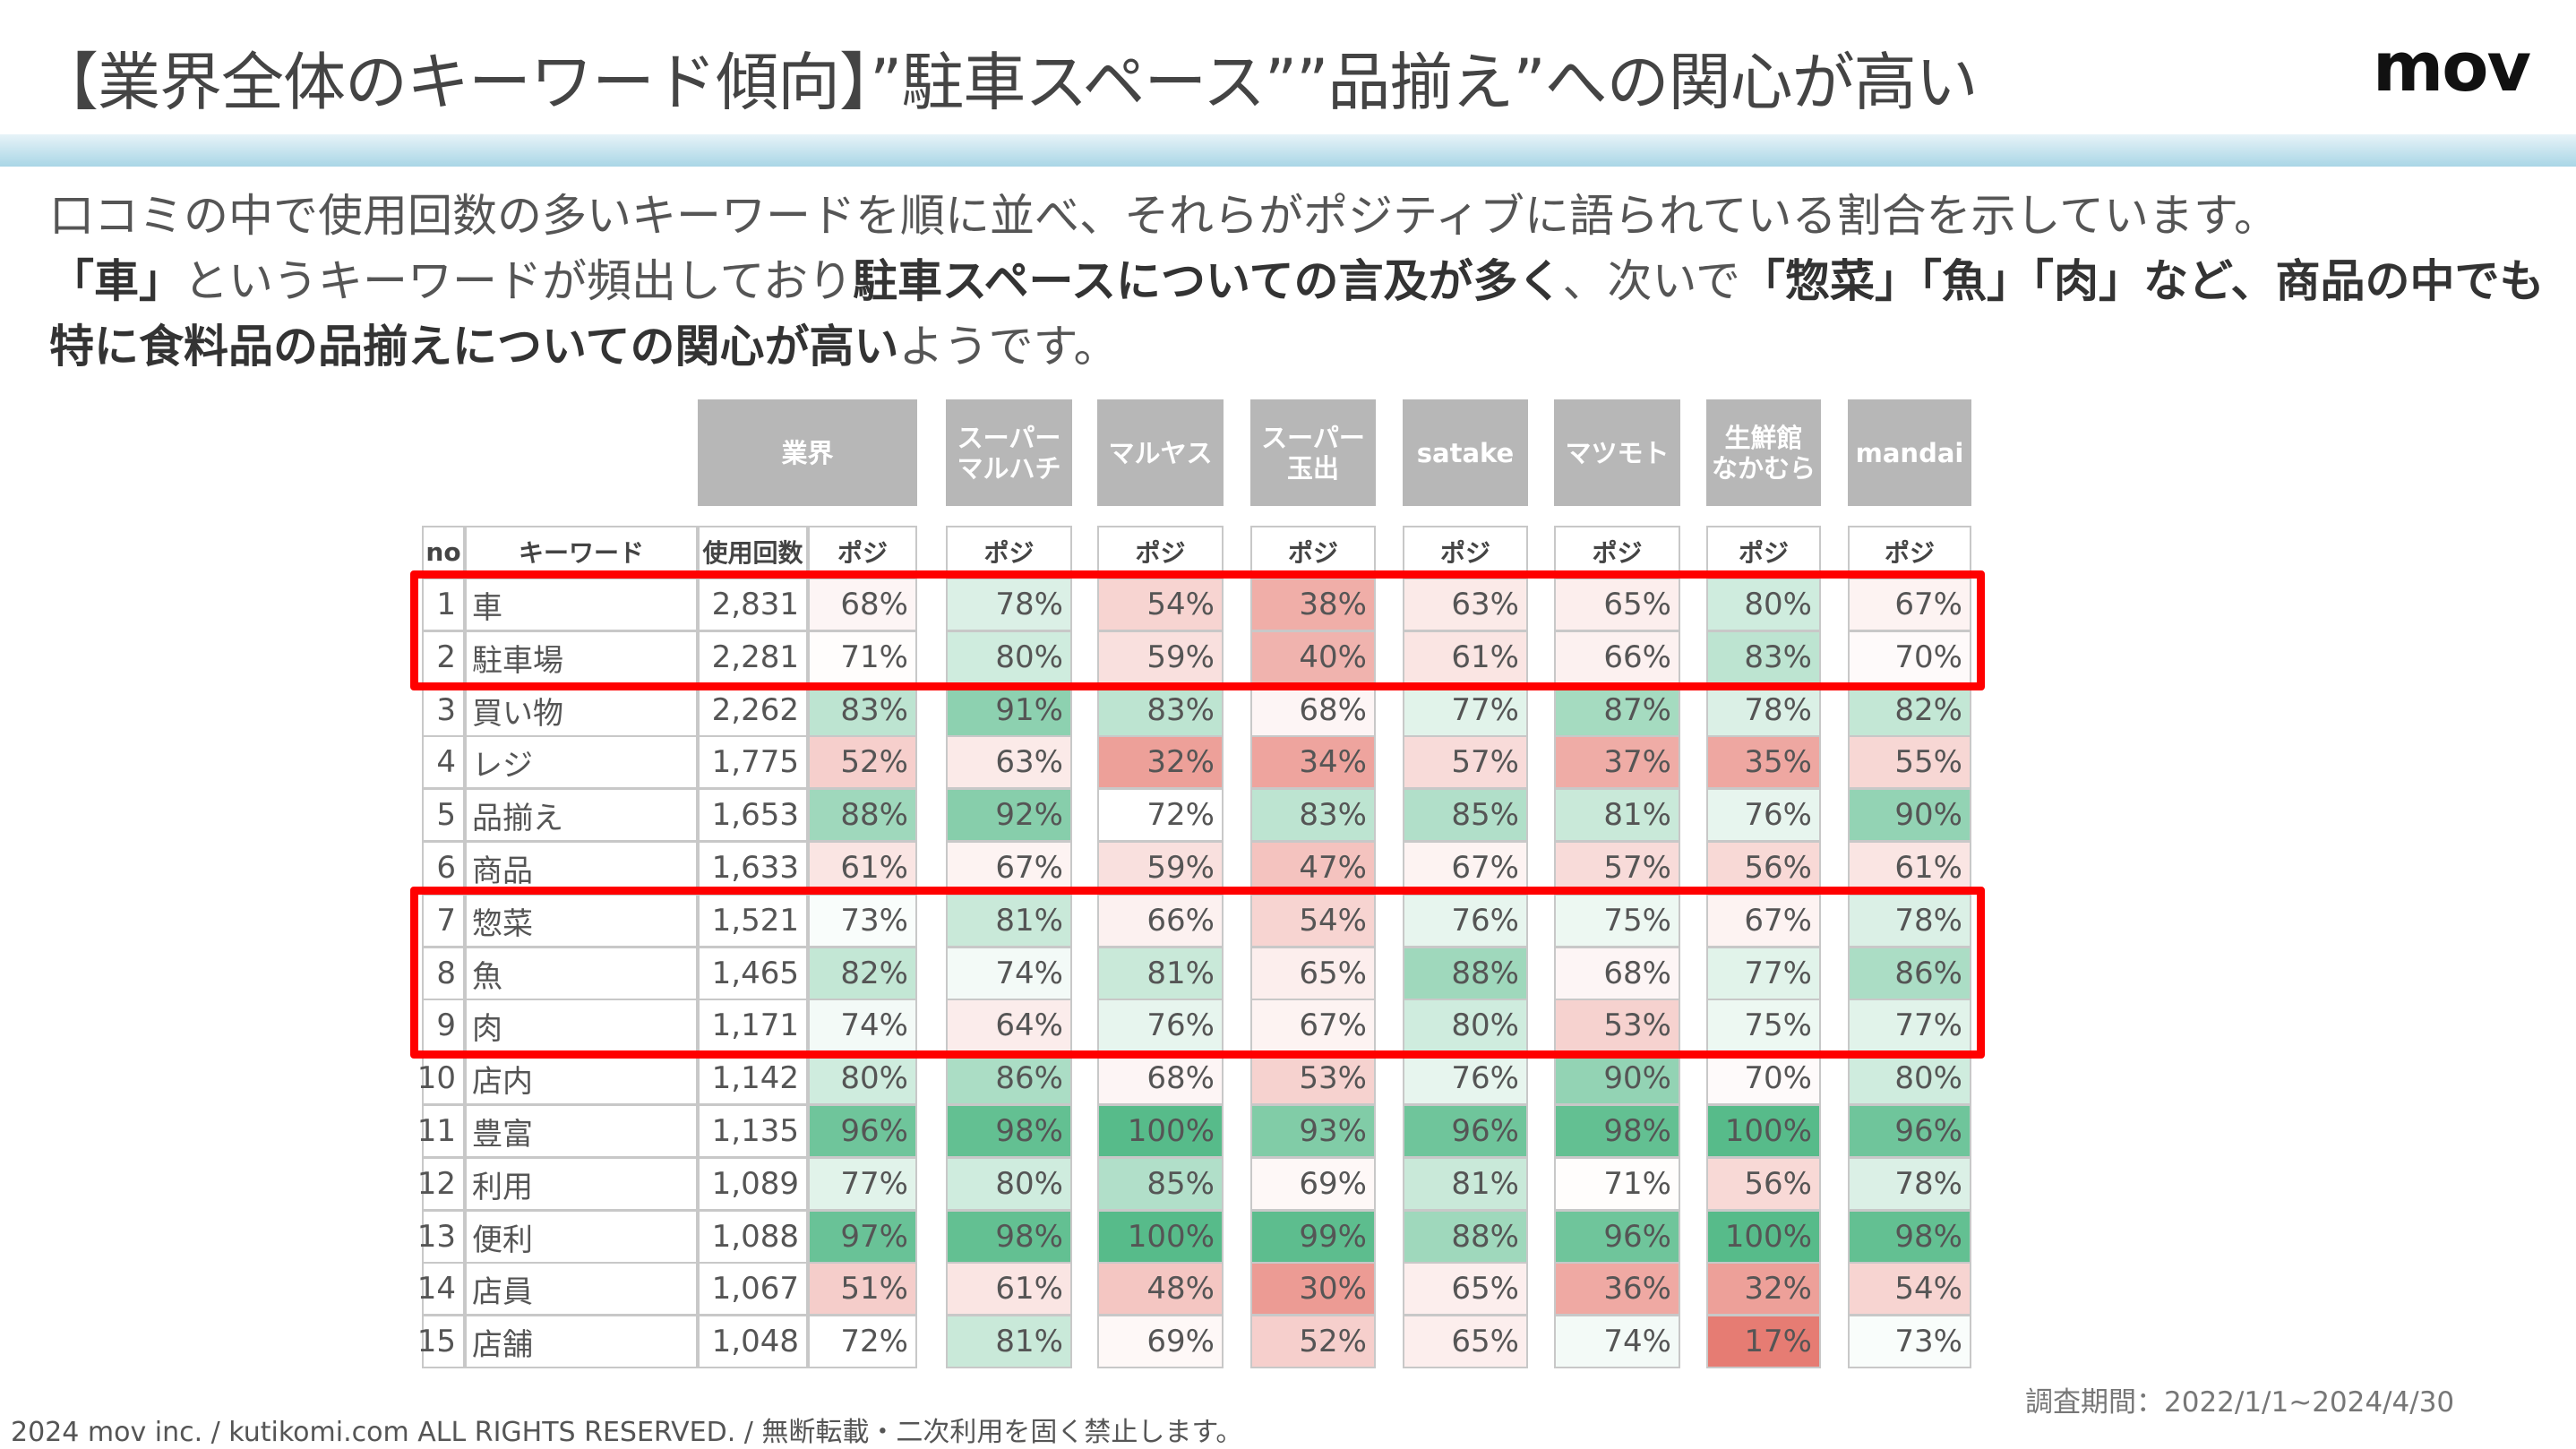 This screenshot has width=2576, height=1449. Describe the element at coordinates (443, 815) in the screenshot. I see `row-no: 5` at that location.